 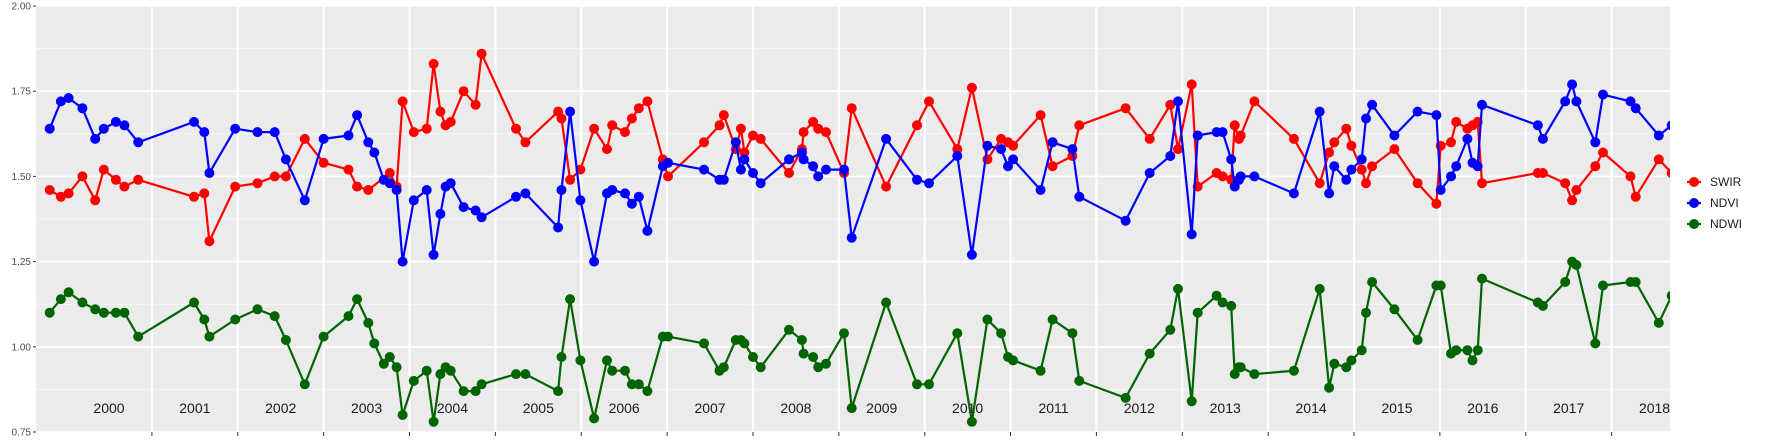 What do you see at coordinates (22, 262) in the screenshot?
I see `y-tick-label: 1.25` at bounding box center [22, 262].